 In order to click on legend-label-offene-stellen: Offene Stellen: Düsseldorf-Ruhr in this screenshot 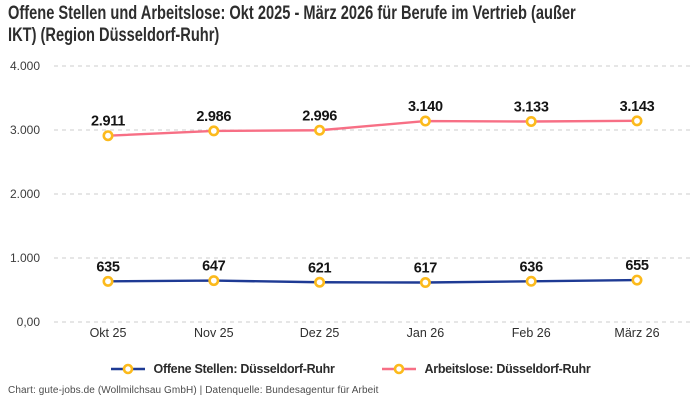, I will do `click(244, 369)`.